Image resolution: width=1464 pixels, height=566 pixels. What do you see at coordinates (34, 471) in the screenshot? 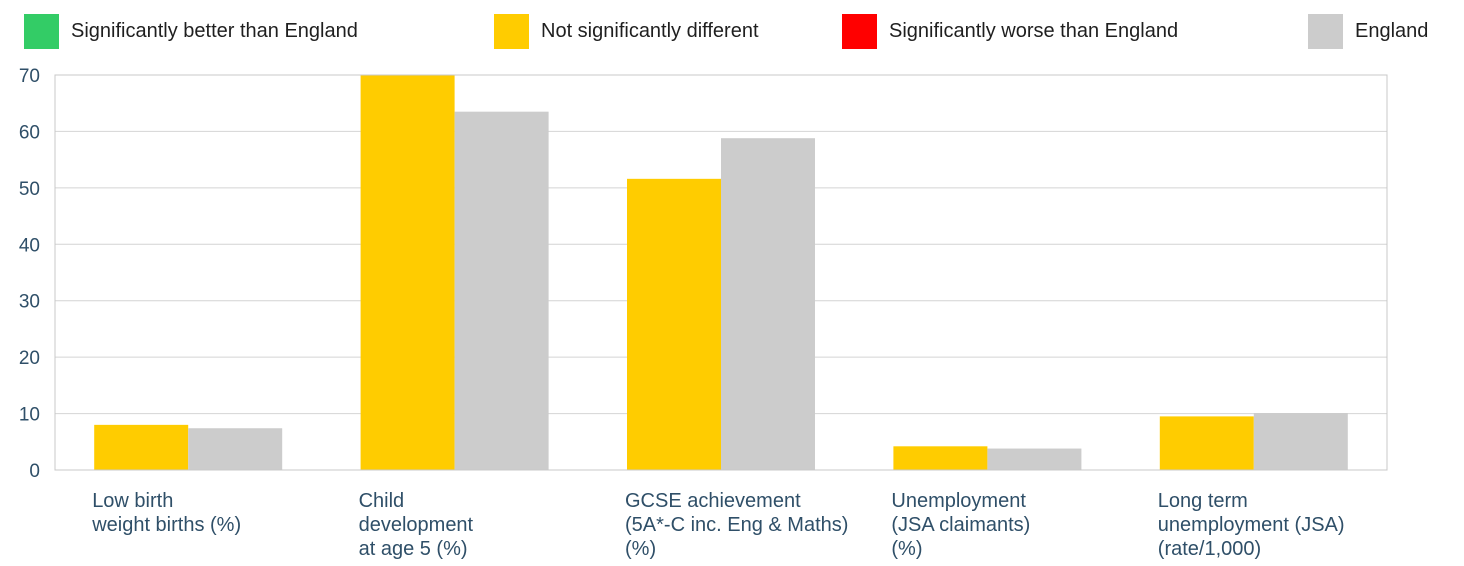
I see `y-tick-label: 0` at bounding box center [34, 471].